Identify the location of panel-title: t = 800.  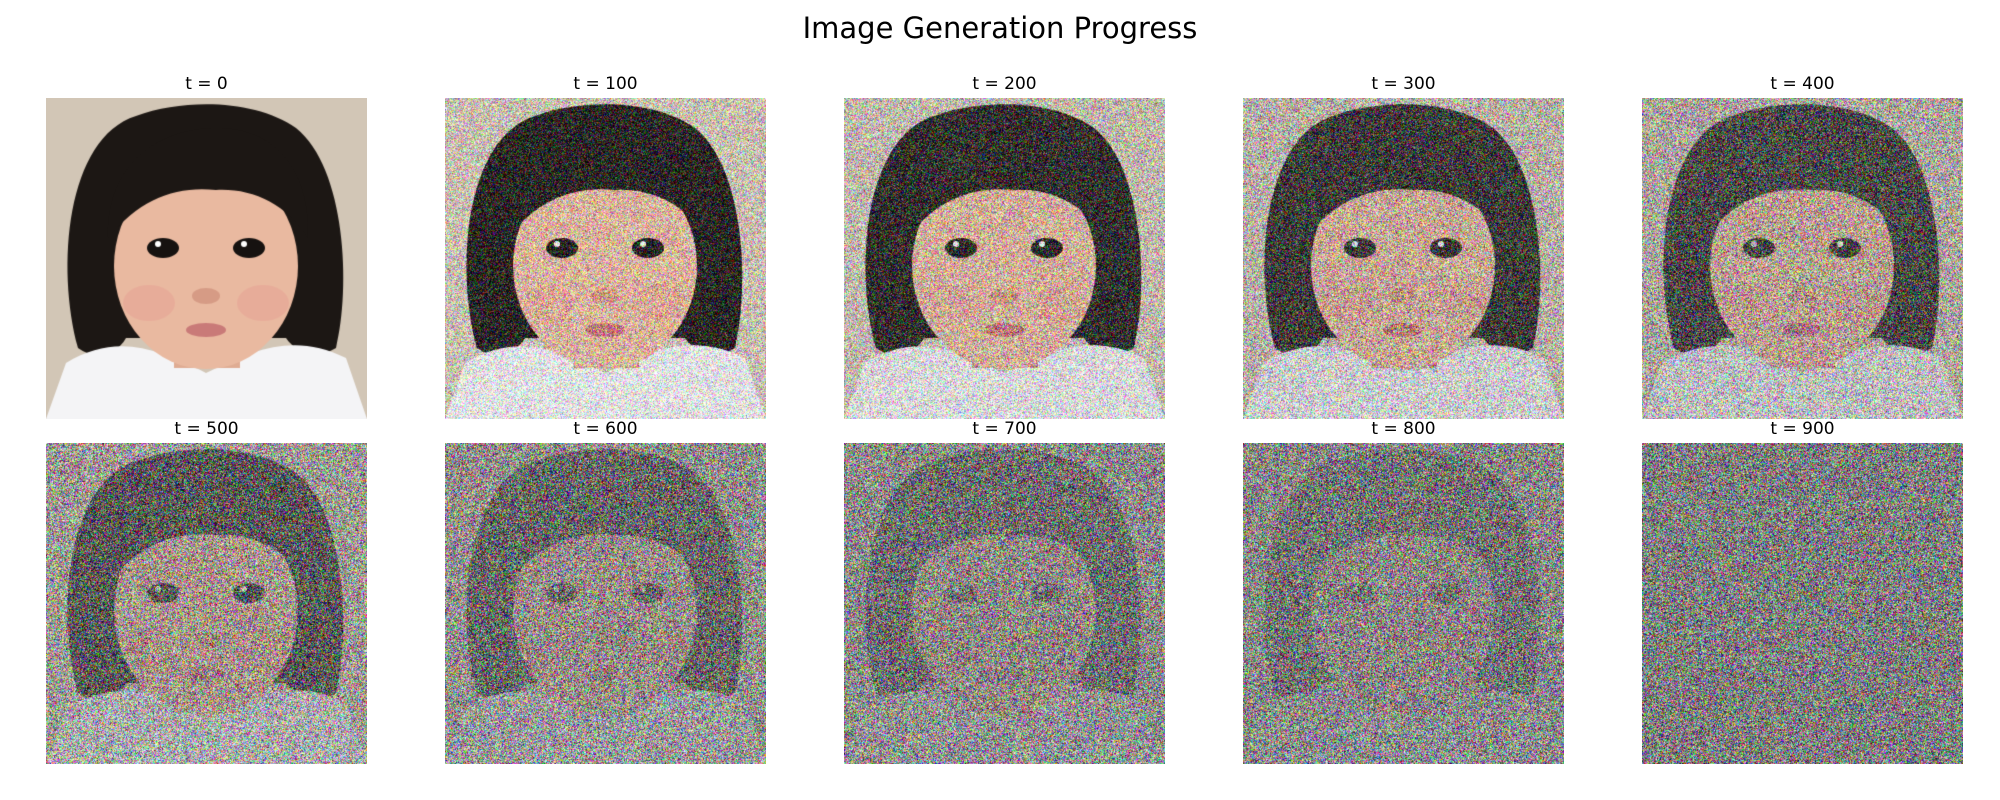
(1403, 429).